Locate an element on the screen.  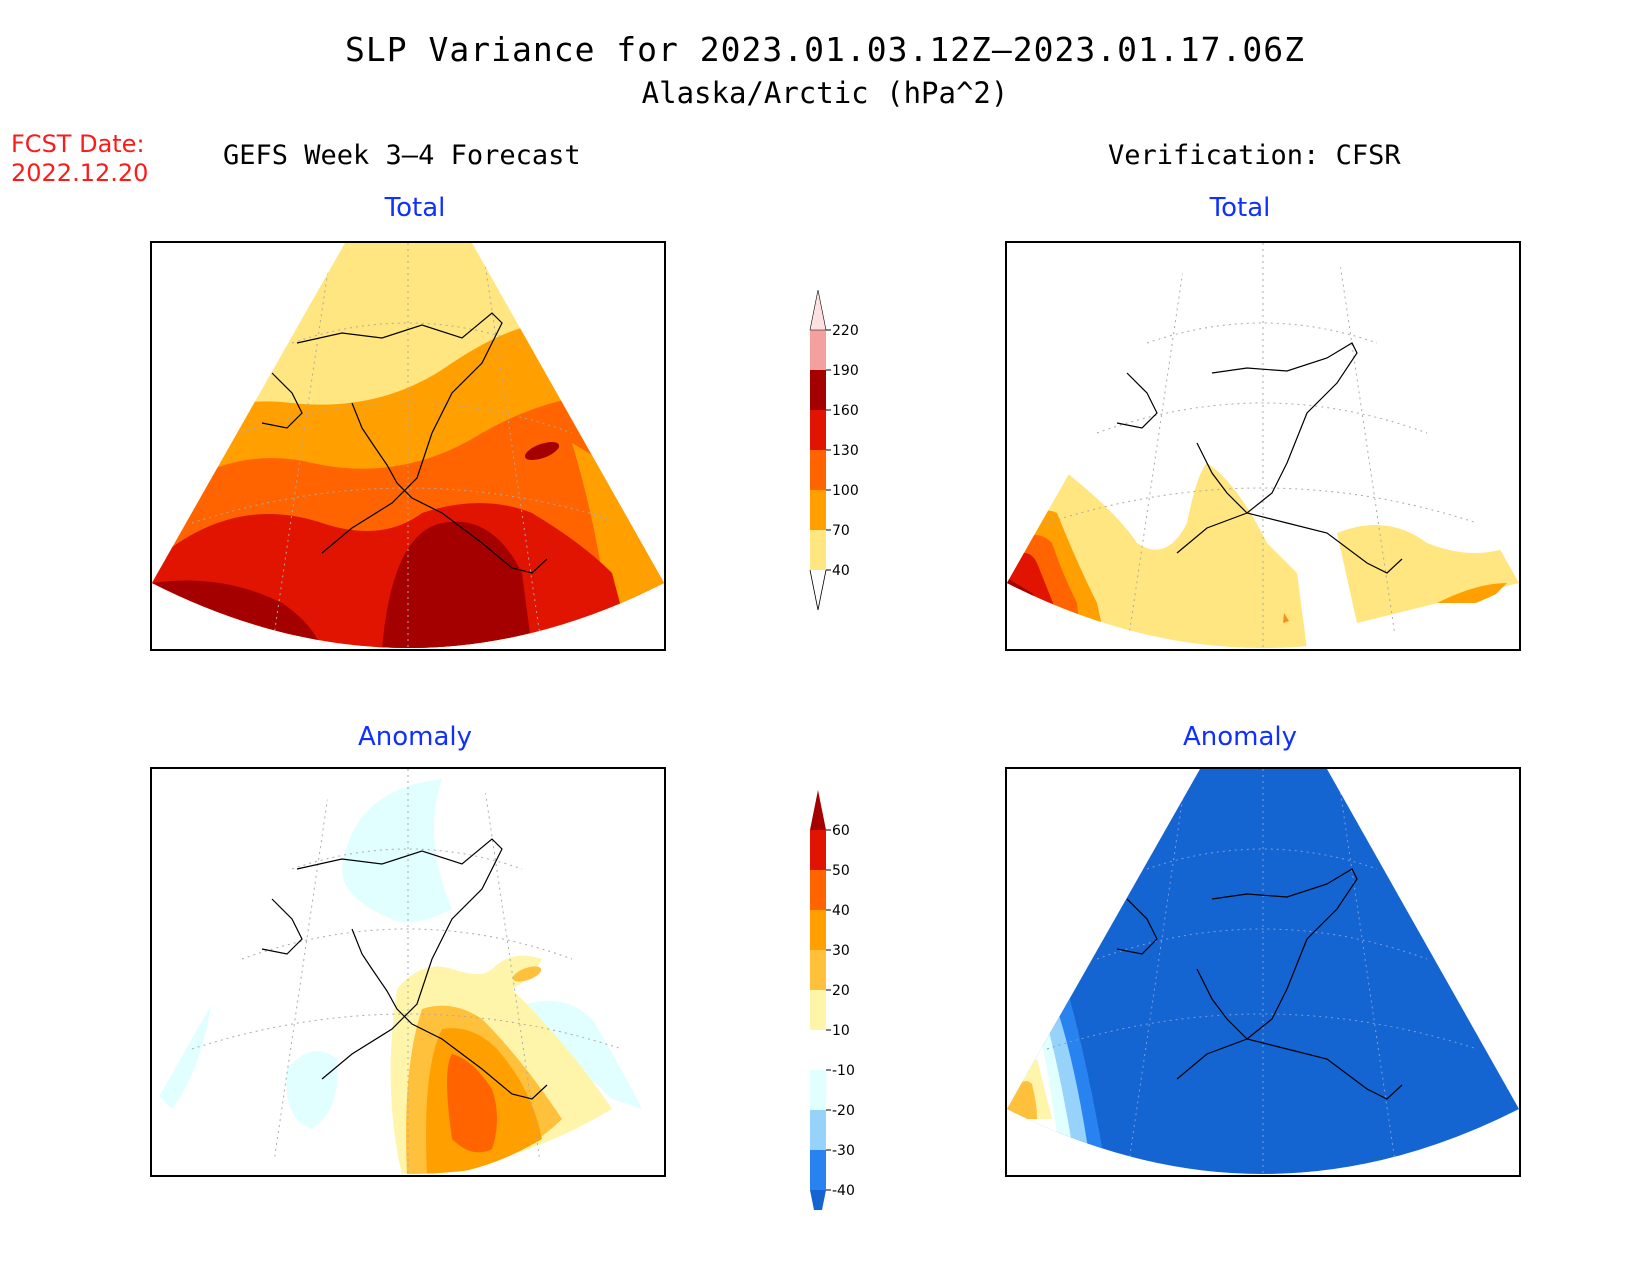
left-column-heading: GEFS Week 3—4 Forecast is located at coordinates (402, 155).